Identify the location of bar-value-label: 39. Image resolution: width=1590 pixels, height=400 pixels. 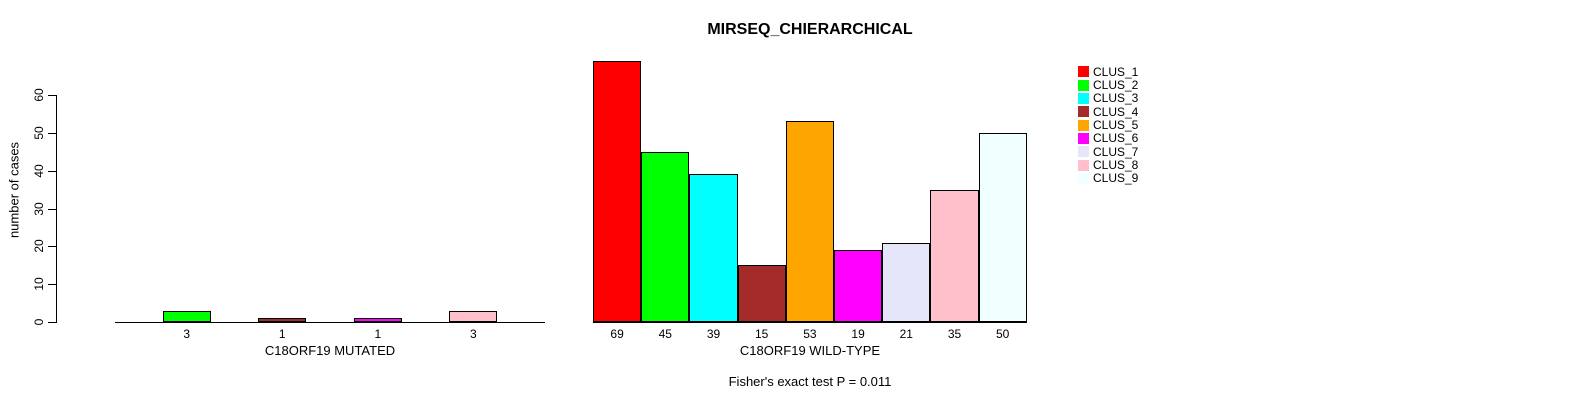
(713, 334).